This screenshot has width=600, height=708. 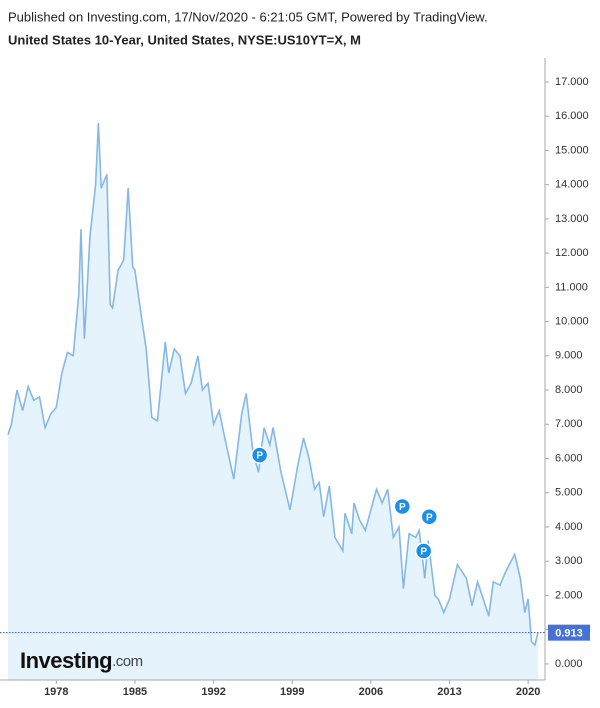 I want to click on y-tick-label: 3.000, so click(x=569, y=561).